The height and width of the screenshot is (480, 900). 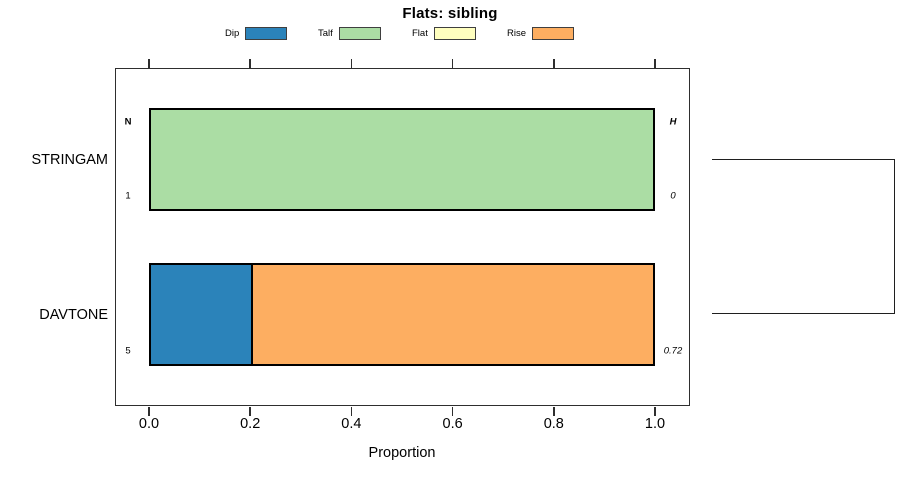 I want to click on x-axis-title: Proportion, so click(x=402, y=453).